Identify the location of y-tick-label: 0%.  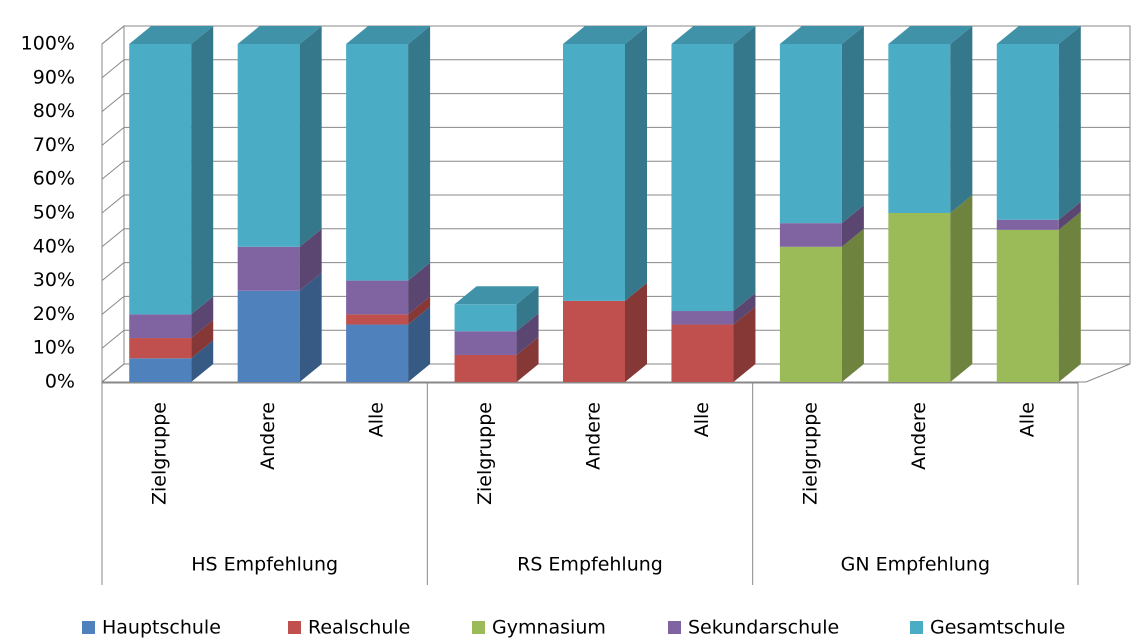
(60, 382).